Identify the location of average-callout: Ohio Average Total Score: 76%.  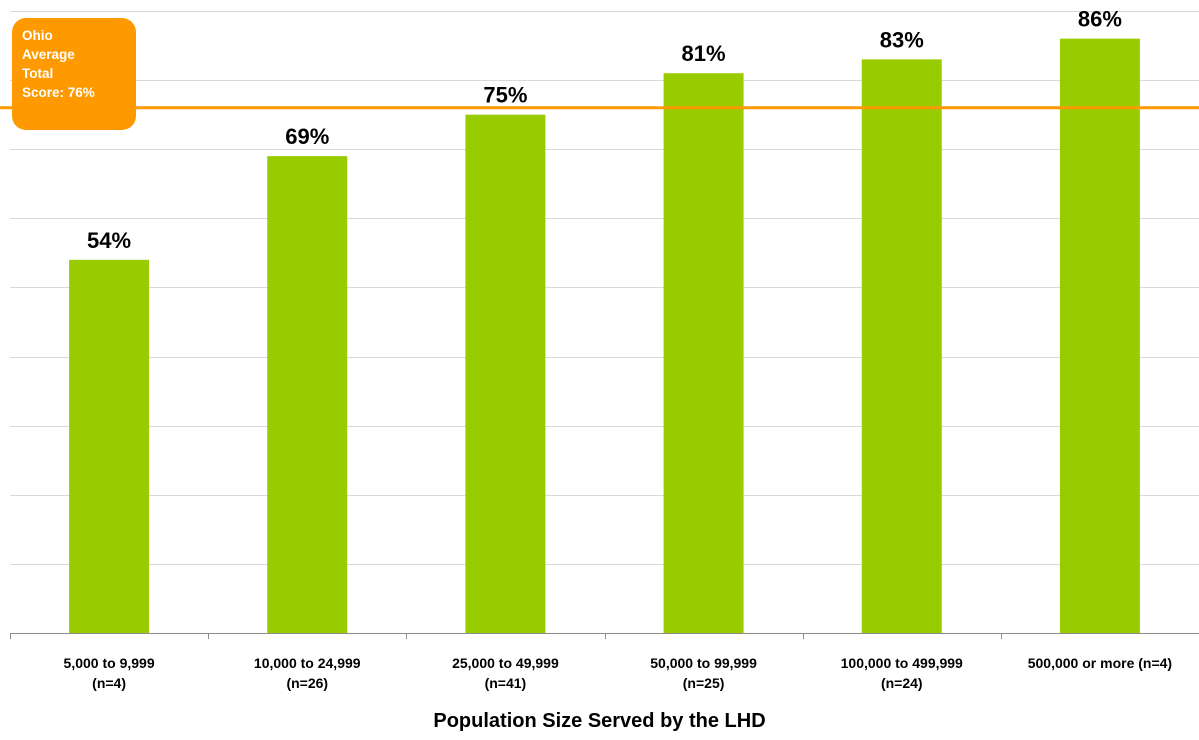
(74, 74).